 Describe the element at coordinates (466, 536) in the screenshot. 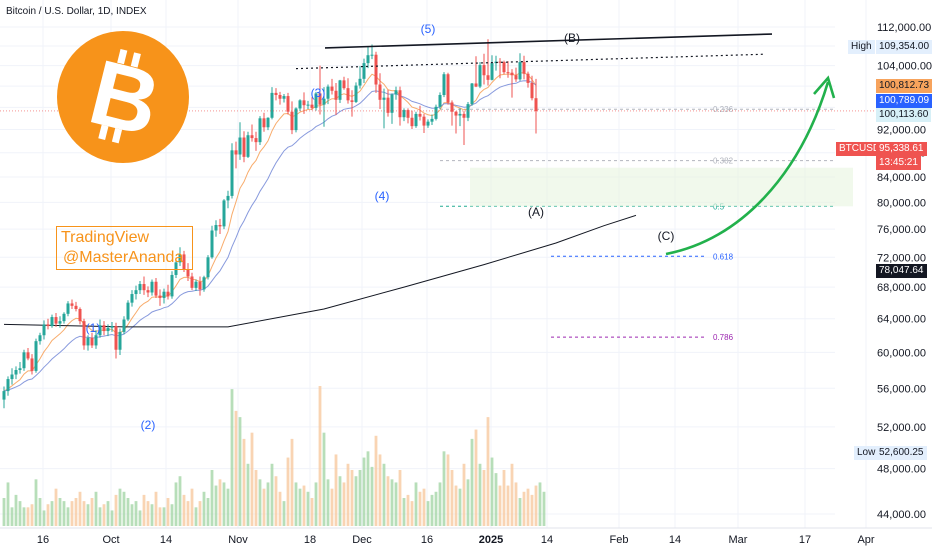

I see `time-axis: 16 Oct 14 Nov 18 Dec 16 2025 14 Feb 14 Mar 17 Apr` at that location.